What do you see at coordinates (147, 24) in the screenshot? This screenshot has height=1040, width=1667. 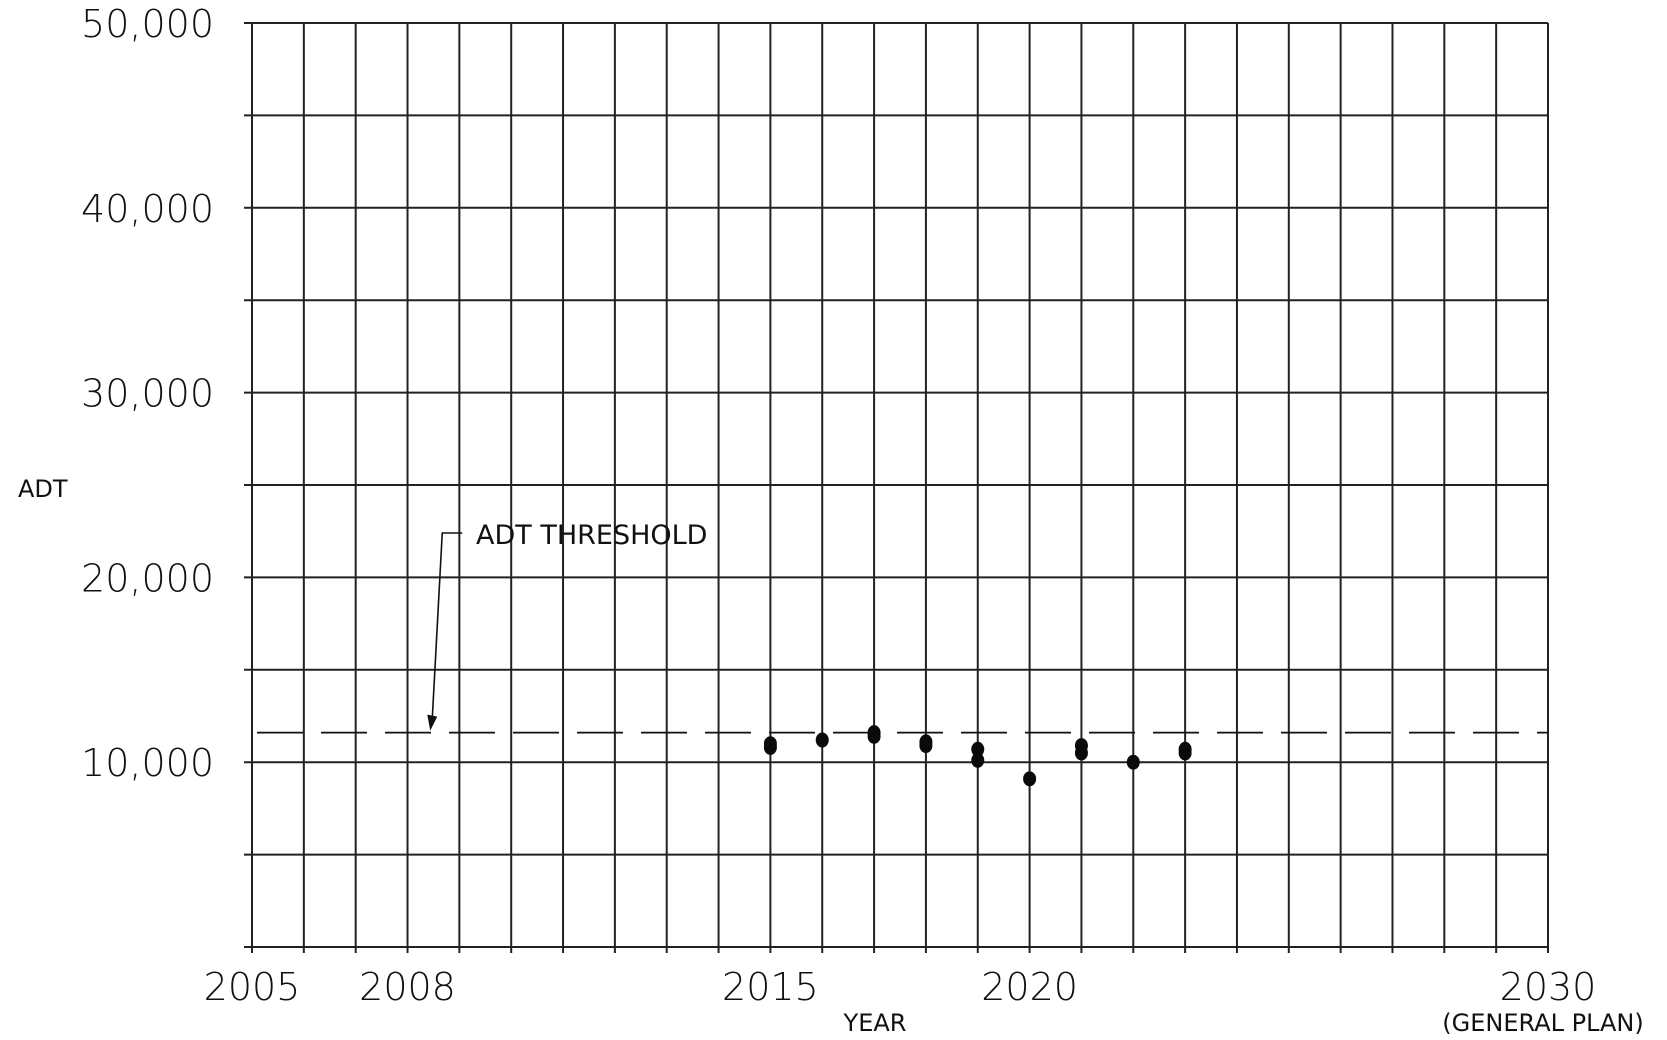 I see `y-tick-label: 50,000` at bounding box center [147, 24].